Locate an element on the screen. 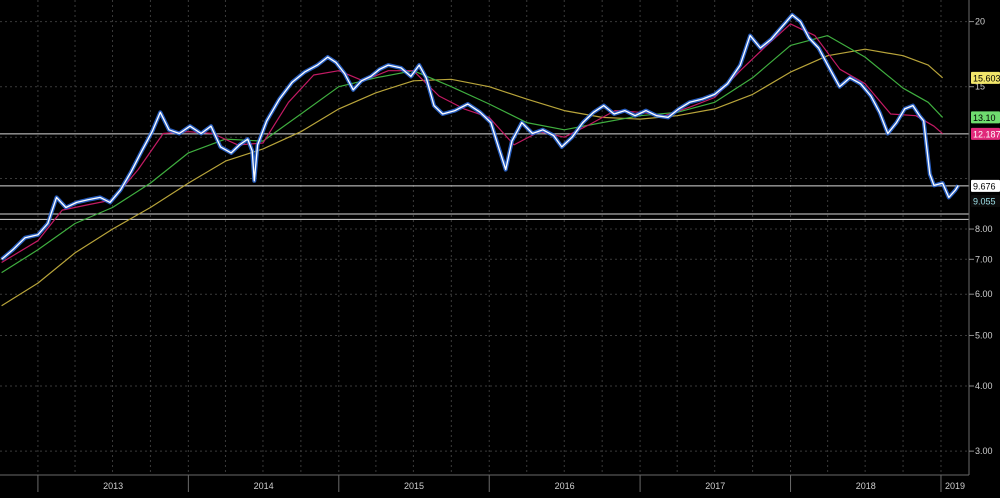 This screenshot has width=1000, height=498. x-tick-label: 2014 is located at coordinates (264, 486).